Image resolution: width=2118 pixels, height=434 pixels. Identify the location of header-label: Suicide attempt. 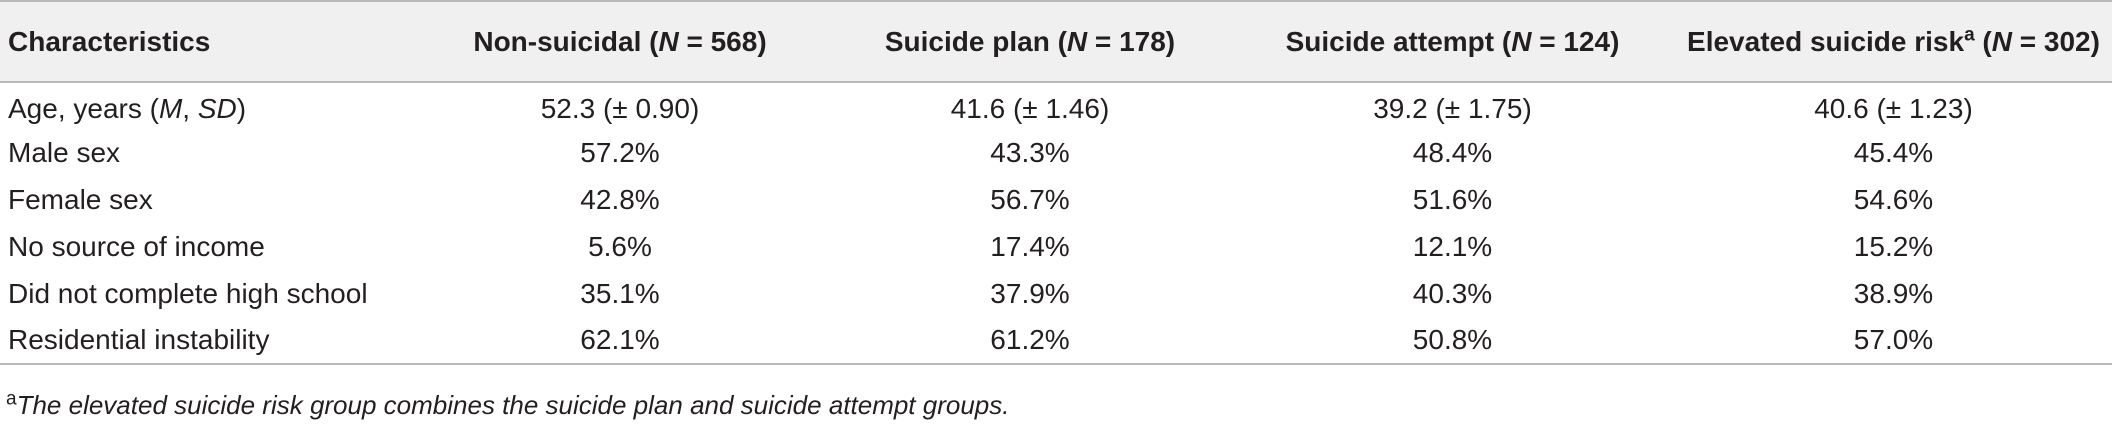
(1390, 41).